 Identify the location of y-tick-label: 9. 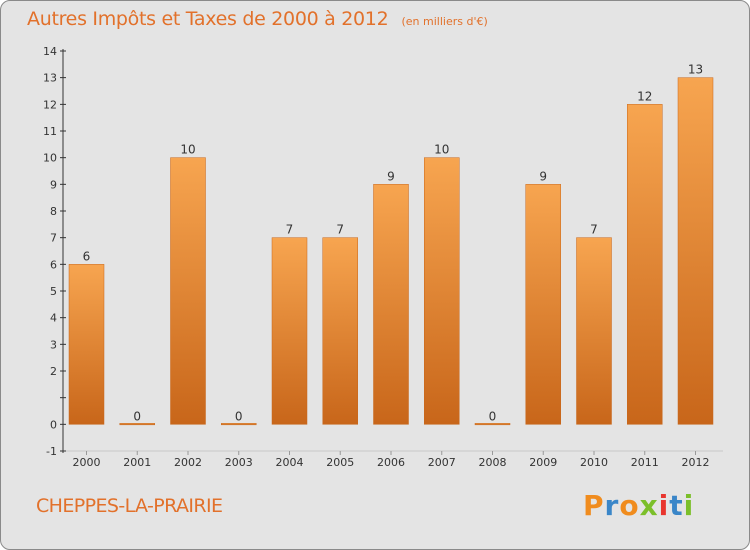
(53, 184).